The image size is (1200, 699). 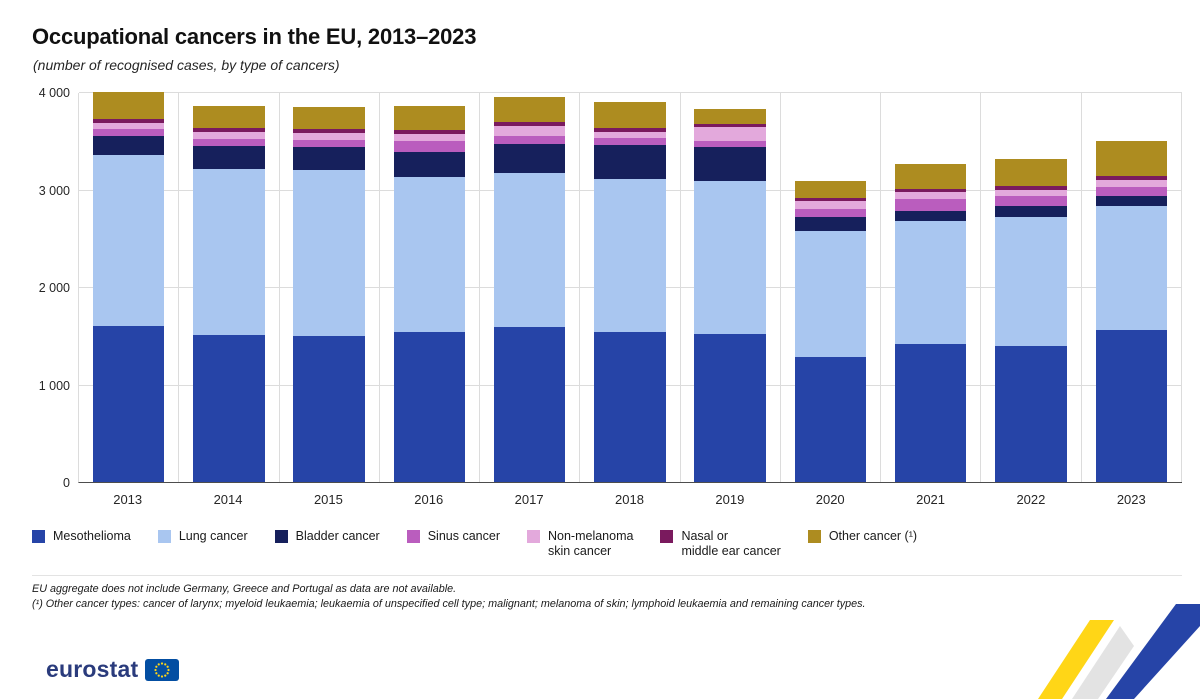 I want to click on bar-column-2016, so click(x=430, y=287).